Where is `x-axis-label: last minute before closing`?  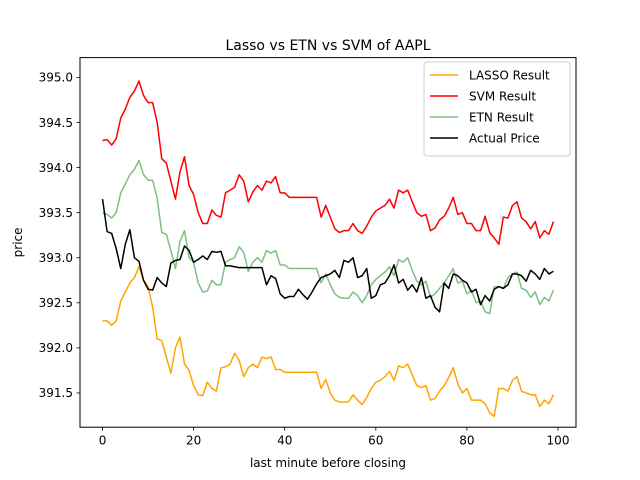
x-axis-label: last minute before closing is located at coordinates (328, 463).